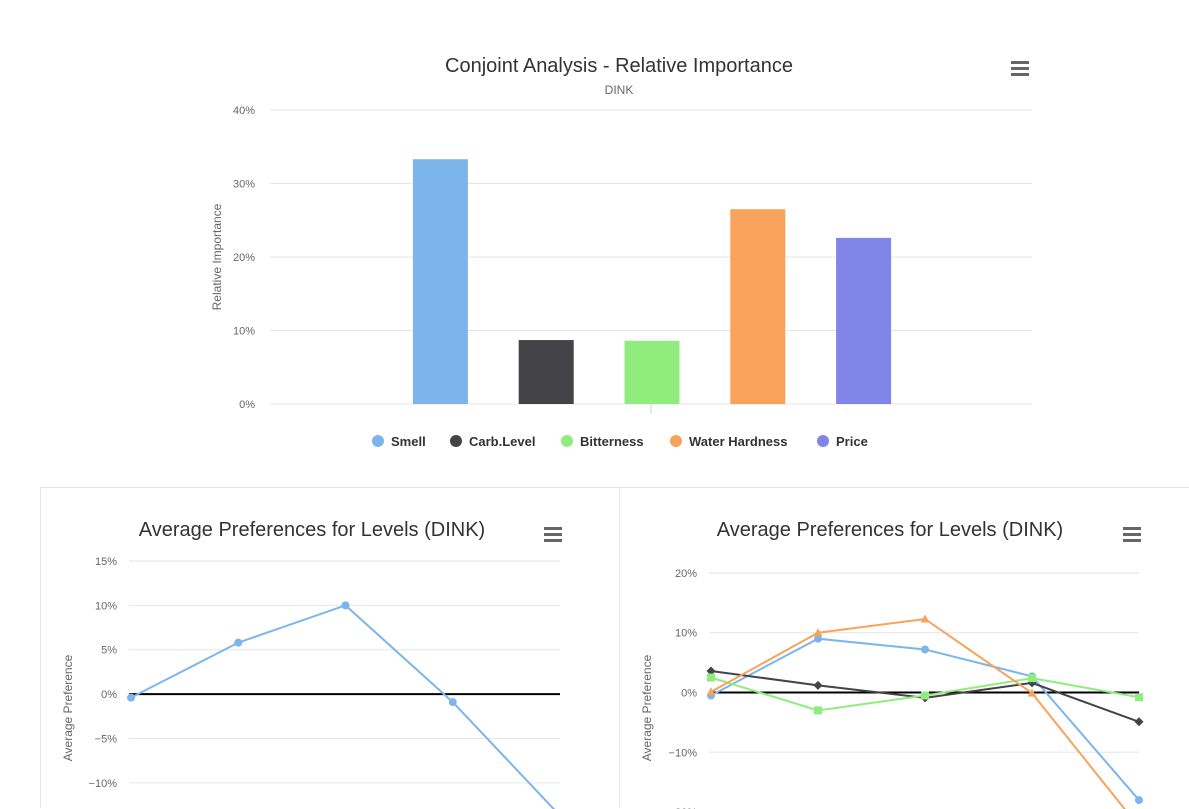 The width and height of the screenshot is (1189, 809). What do you see at coordinates (619, 66) in the screenshot?
I see `chart-title: Conjoint Analysis - Relative Importance` at bounding box center [619, 66].